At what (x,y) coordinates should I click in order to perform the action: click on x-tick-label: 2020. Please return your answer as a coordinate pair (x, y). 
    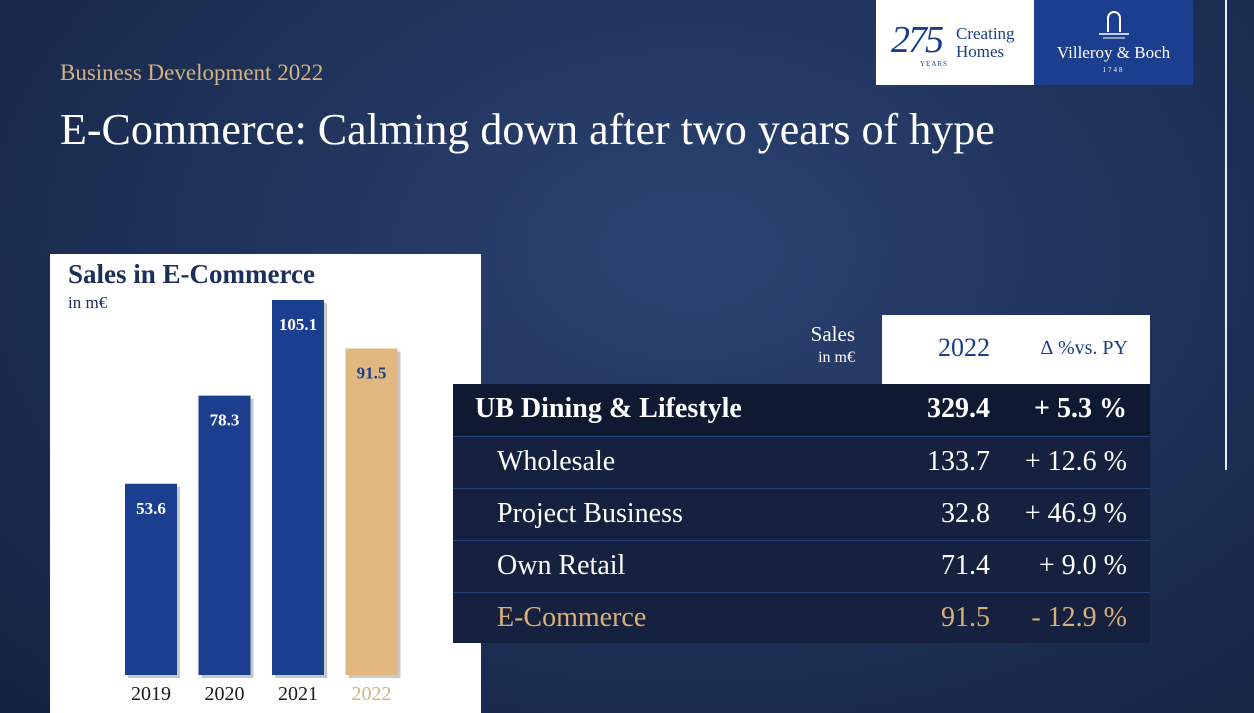
    Looking at the image, I should click on (225, 694).